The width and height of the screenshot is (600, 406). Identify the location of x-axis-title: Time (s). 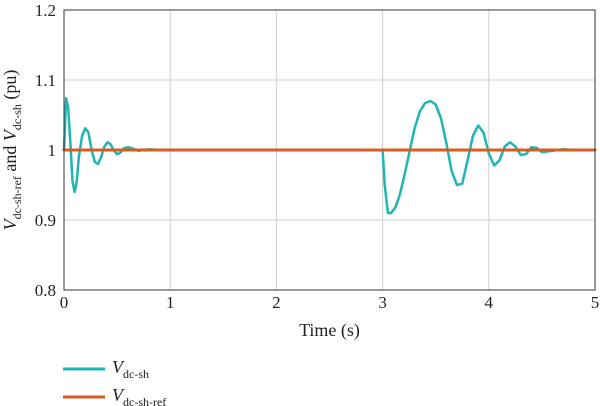
(329, 330).